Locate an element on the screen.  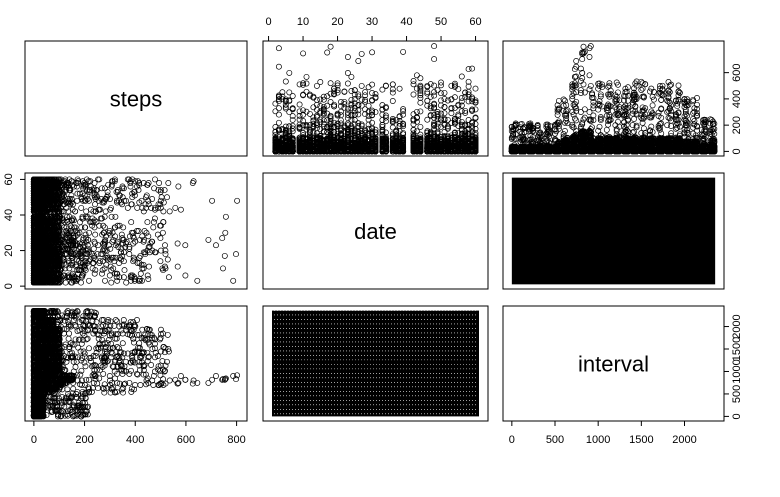
diag-label-steps: steps is located at coordinates (136, 99).